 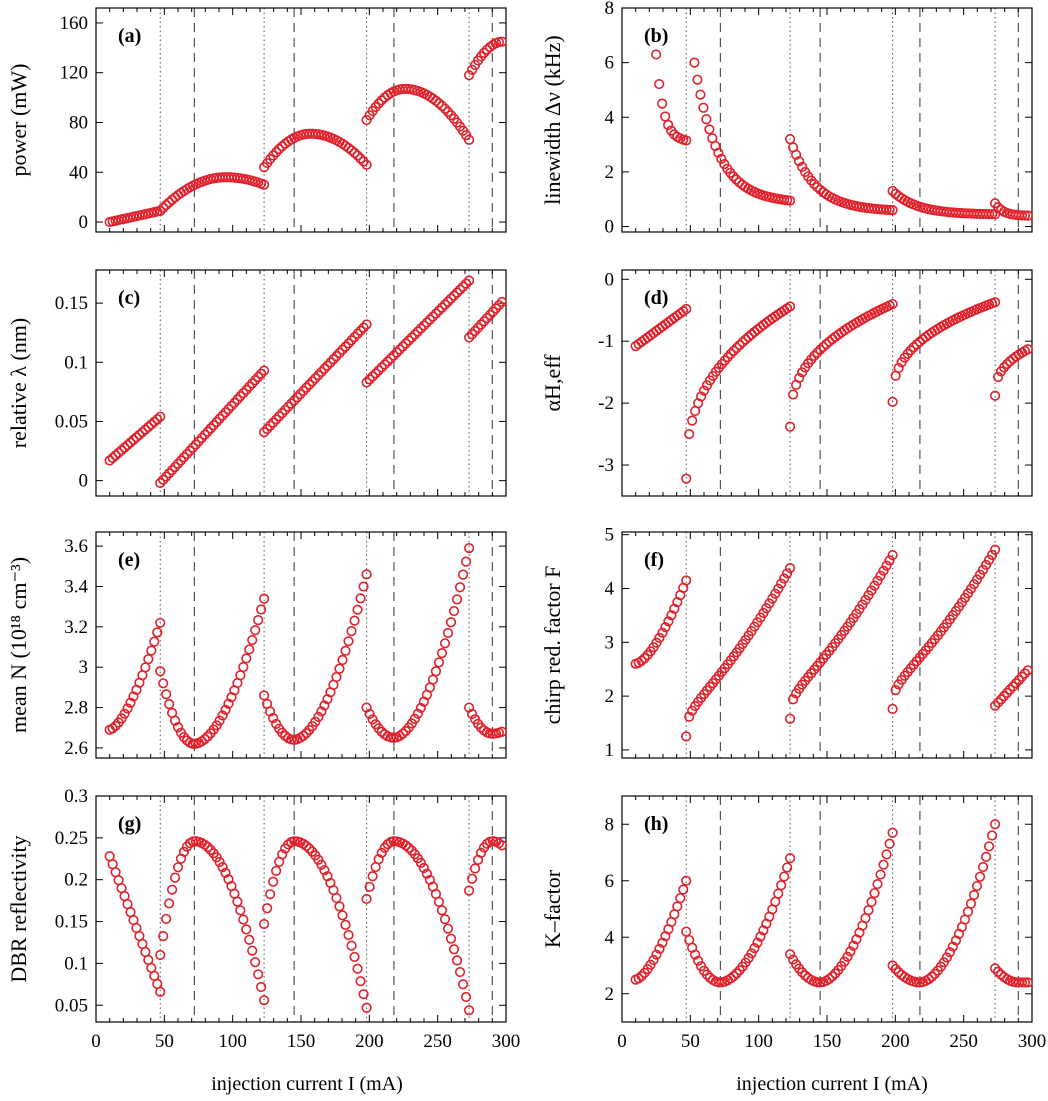 What do you see at coordinates (129, 560) in the screenshot?
I see `panel-label: (e)` at bounding box center [129, 560].